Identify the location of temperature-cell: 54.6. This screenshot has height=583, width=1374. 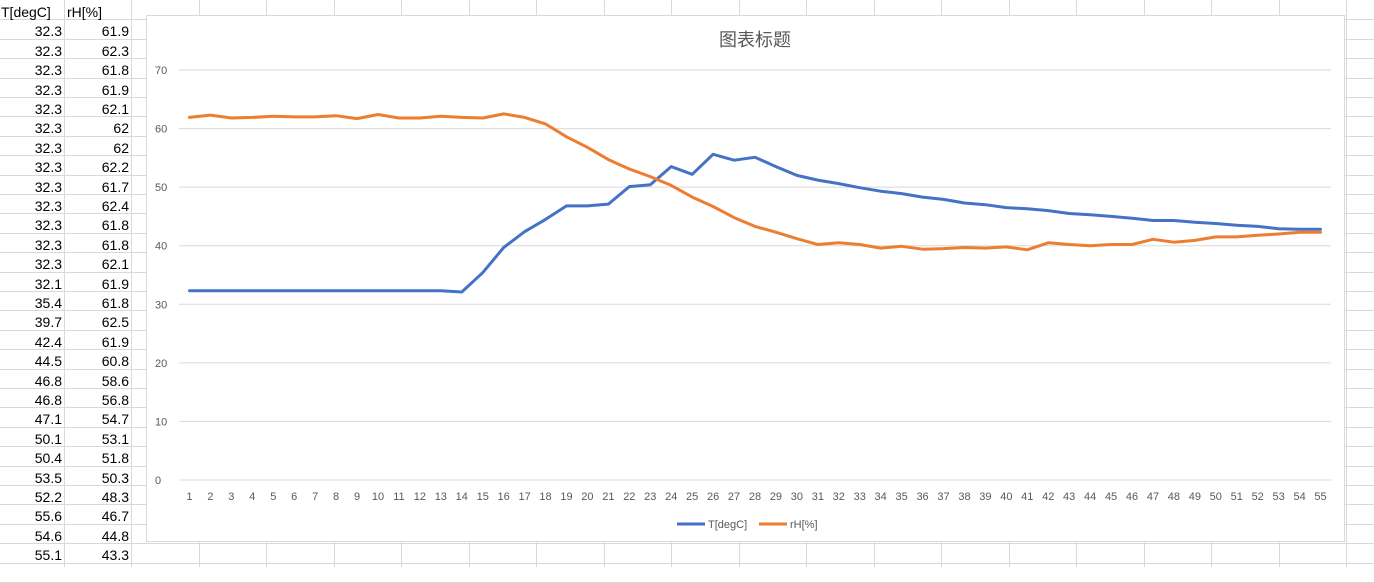
(48, 536).